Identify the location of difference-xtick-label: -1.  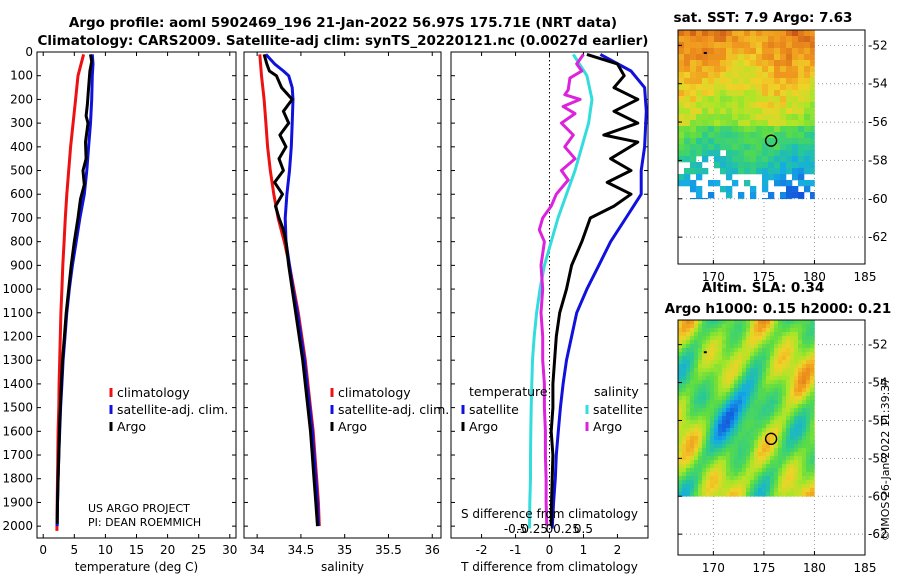
(516, 550).